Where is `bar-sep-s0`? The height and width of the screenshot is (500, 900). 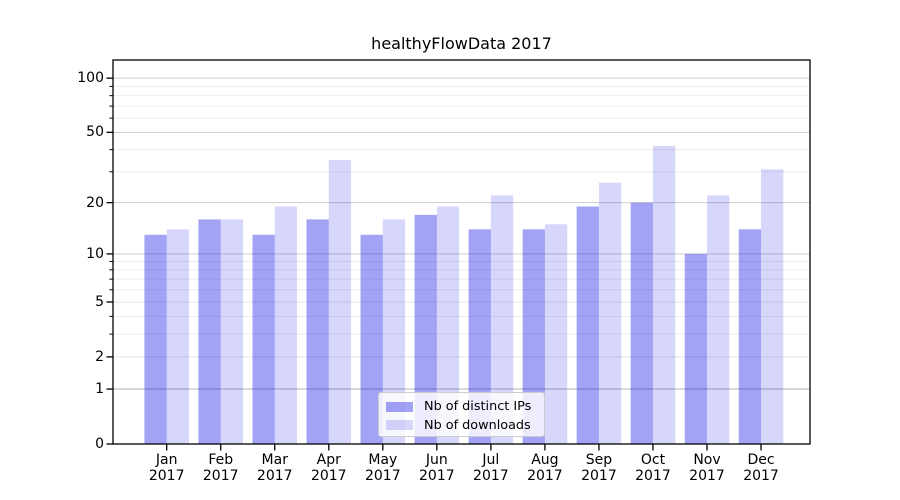 bar-sep-s0 is located at coordinates (587, 325).